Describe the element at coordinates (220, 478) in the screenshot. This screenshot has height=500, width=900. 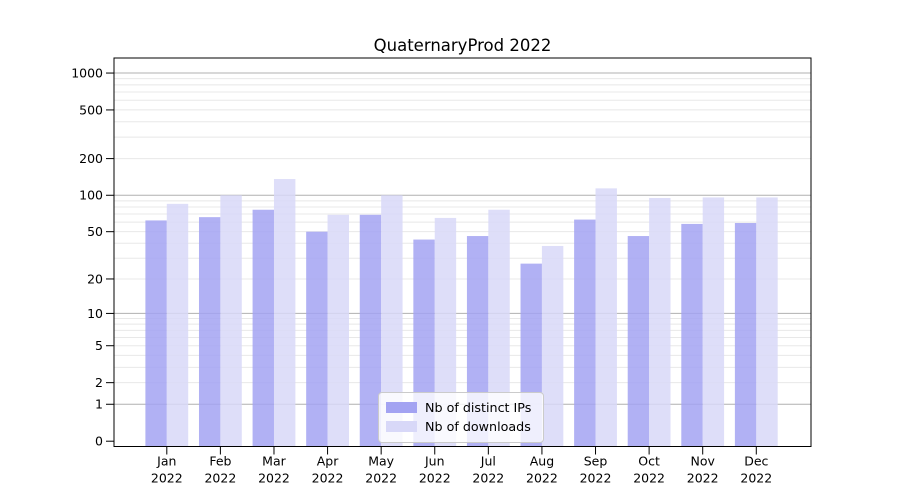
I see `x-tick-label-year-Feb: 2022` at that location.